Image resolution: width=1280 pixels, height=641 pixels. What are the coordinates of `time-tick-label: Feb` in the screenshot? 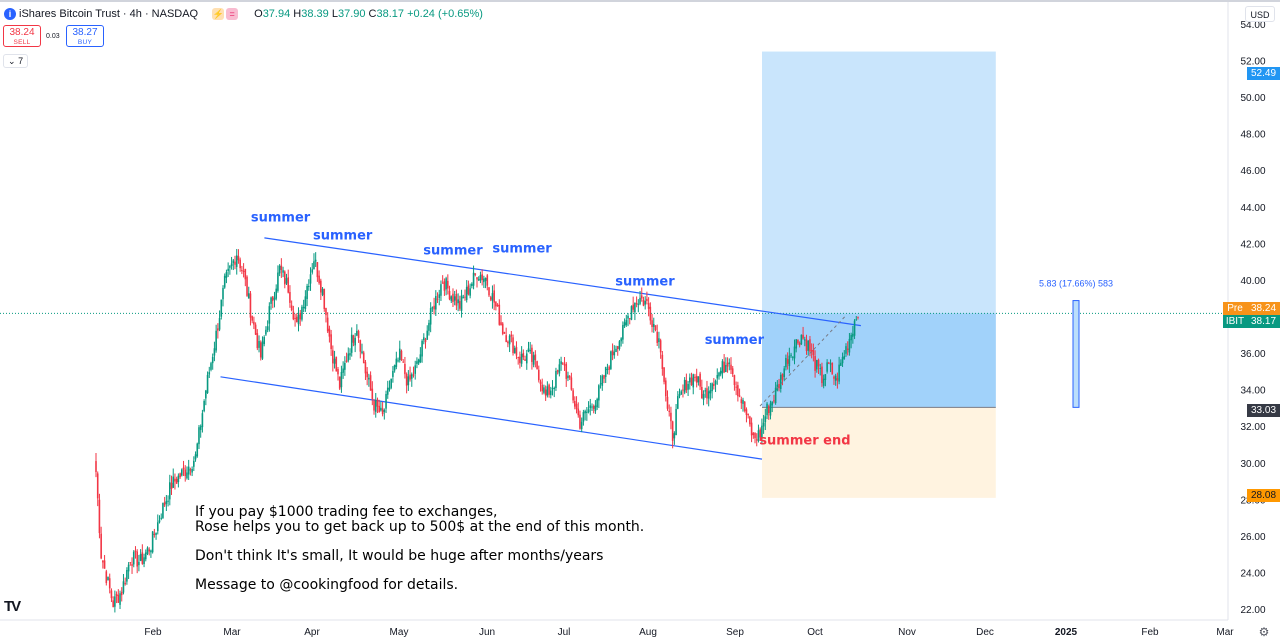 It's located at (153, 632).